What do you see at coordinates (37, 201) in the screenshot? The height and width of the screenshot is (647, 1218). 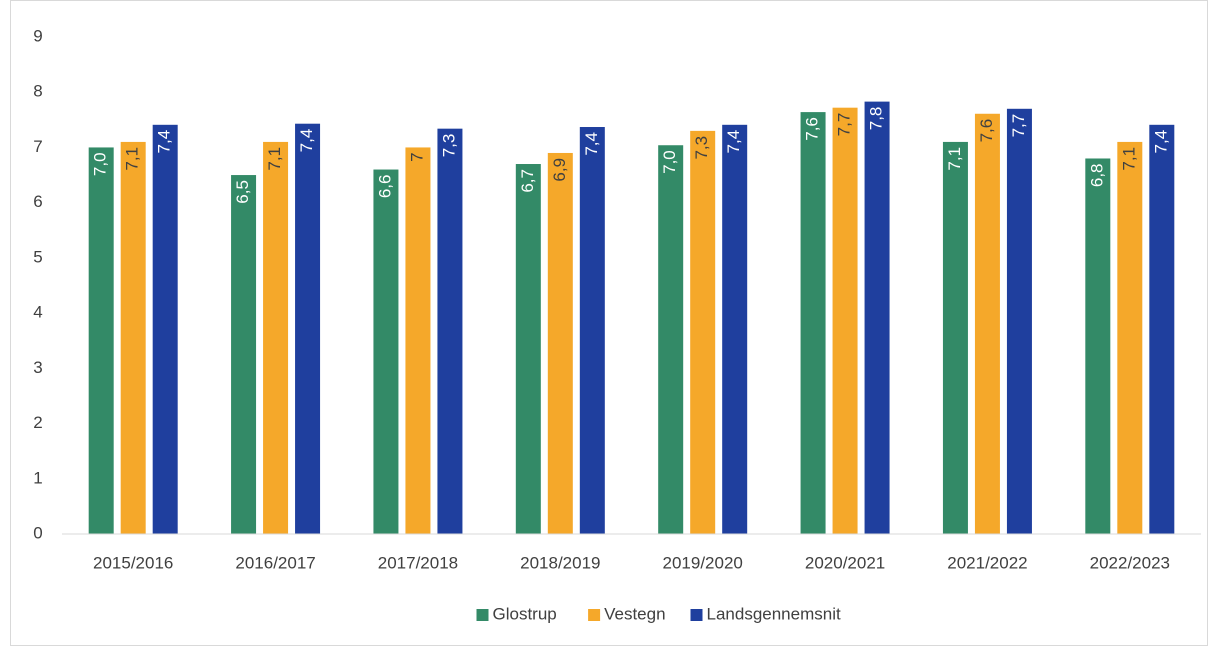 I see `y-tick-label: 6` at bounding box center [37, 201].